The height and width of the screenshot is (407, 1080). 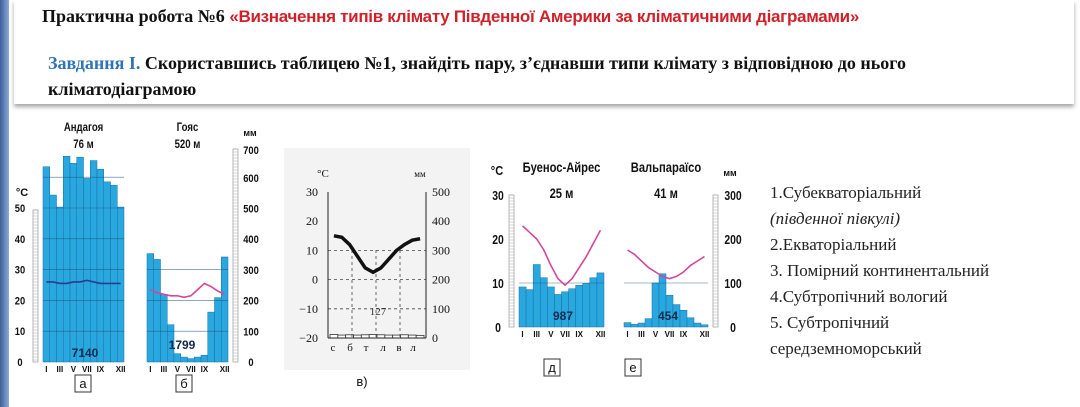 What do you see at coordinates (879, 219) in the screenshot?
I see `climate-type-item: (південної півкулі)` at bounding box center [879, 219].